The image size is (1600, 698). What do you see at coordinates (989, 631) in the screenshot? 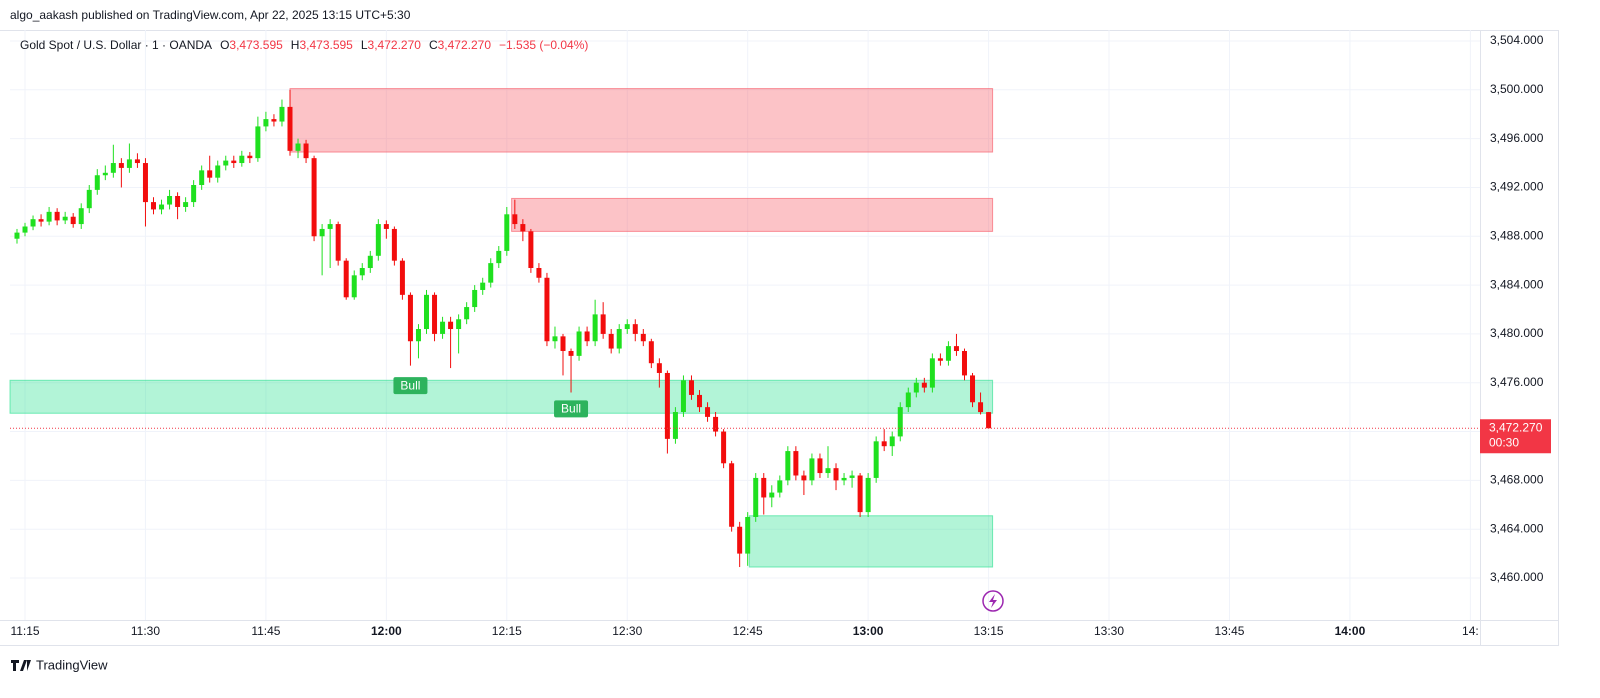
I see `x-tick-label: 13:15` at bounding box center [989, 631].